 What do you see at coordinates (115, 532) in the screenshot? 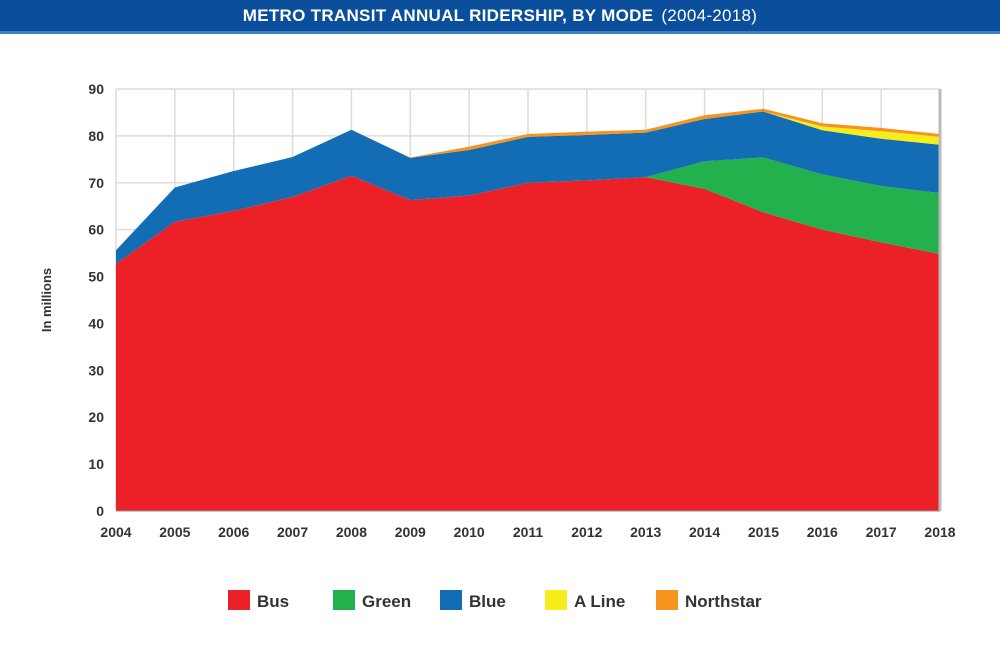
I see `x-tick-label: 2004` at bounding box center [115, 532].